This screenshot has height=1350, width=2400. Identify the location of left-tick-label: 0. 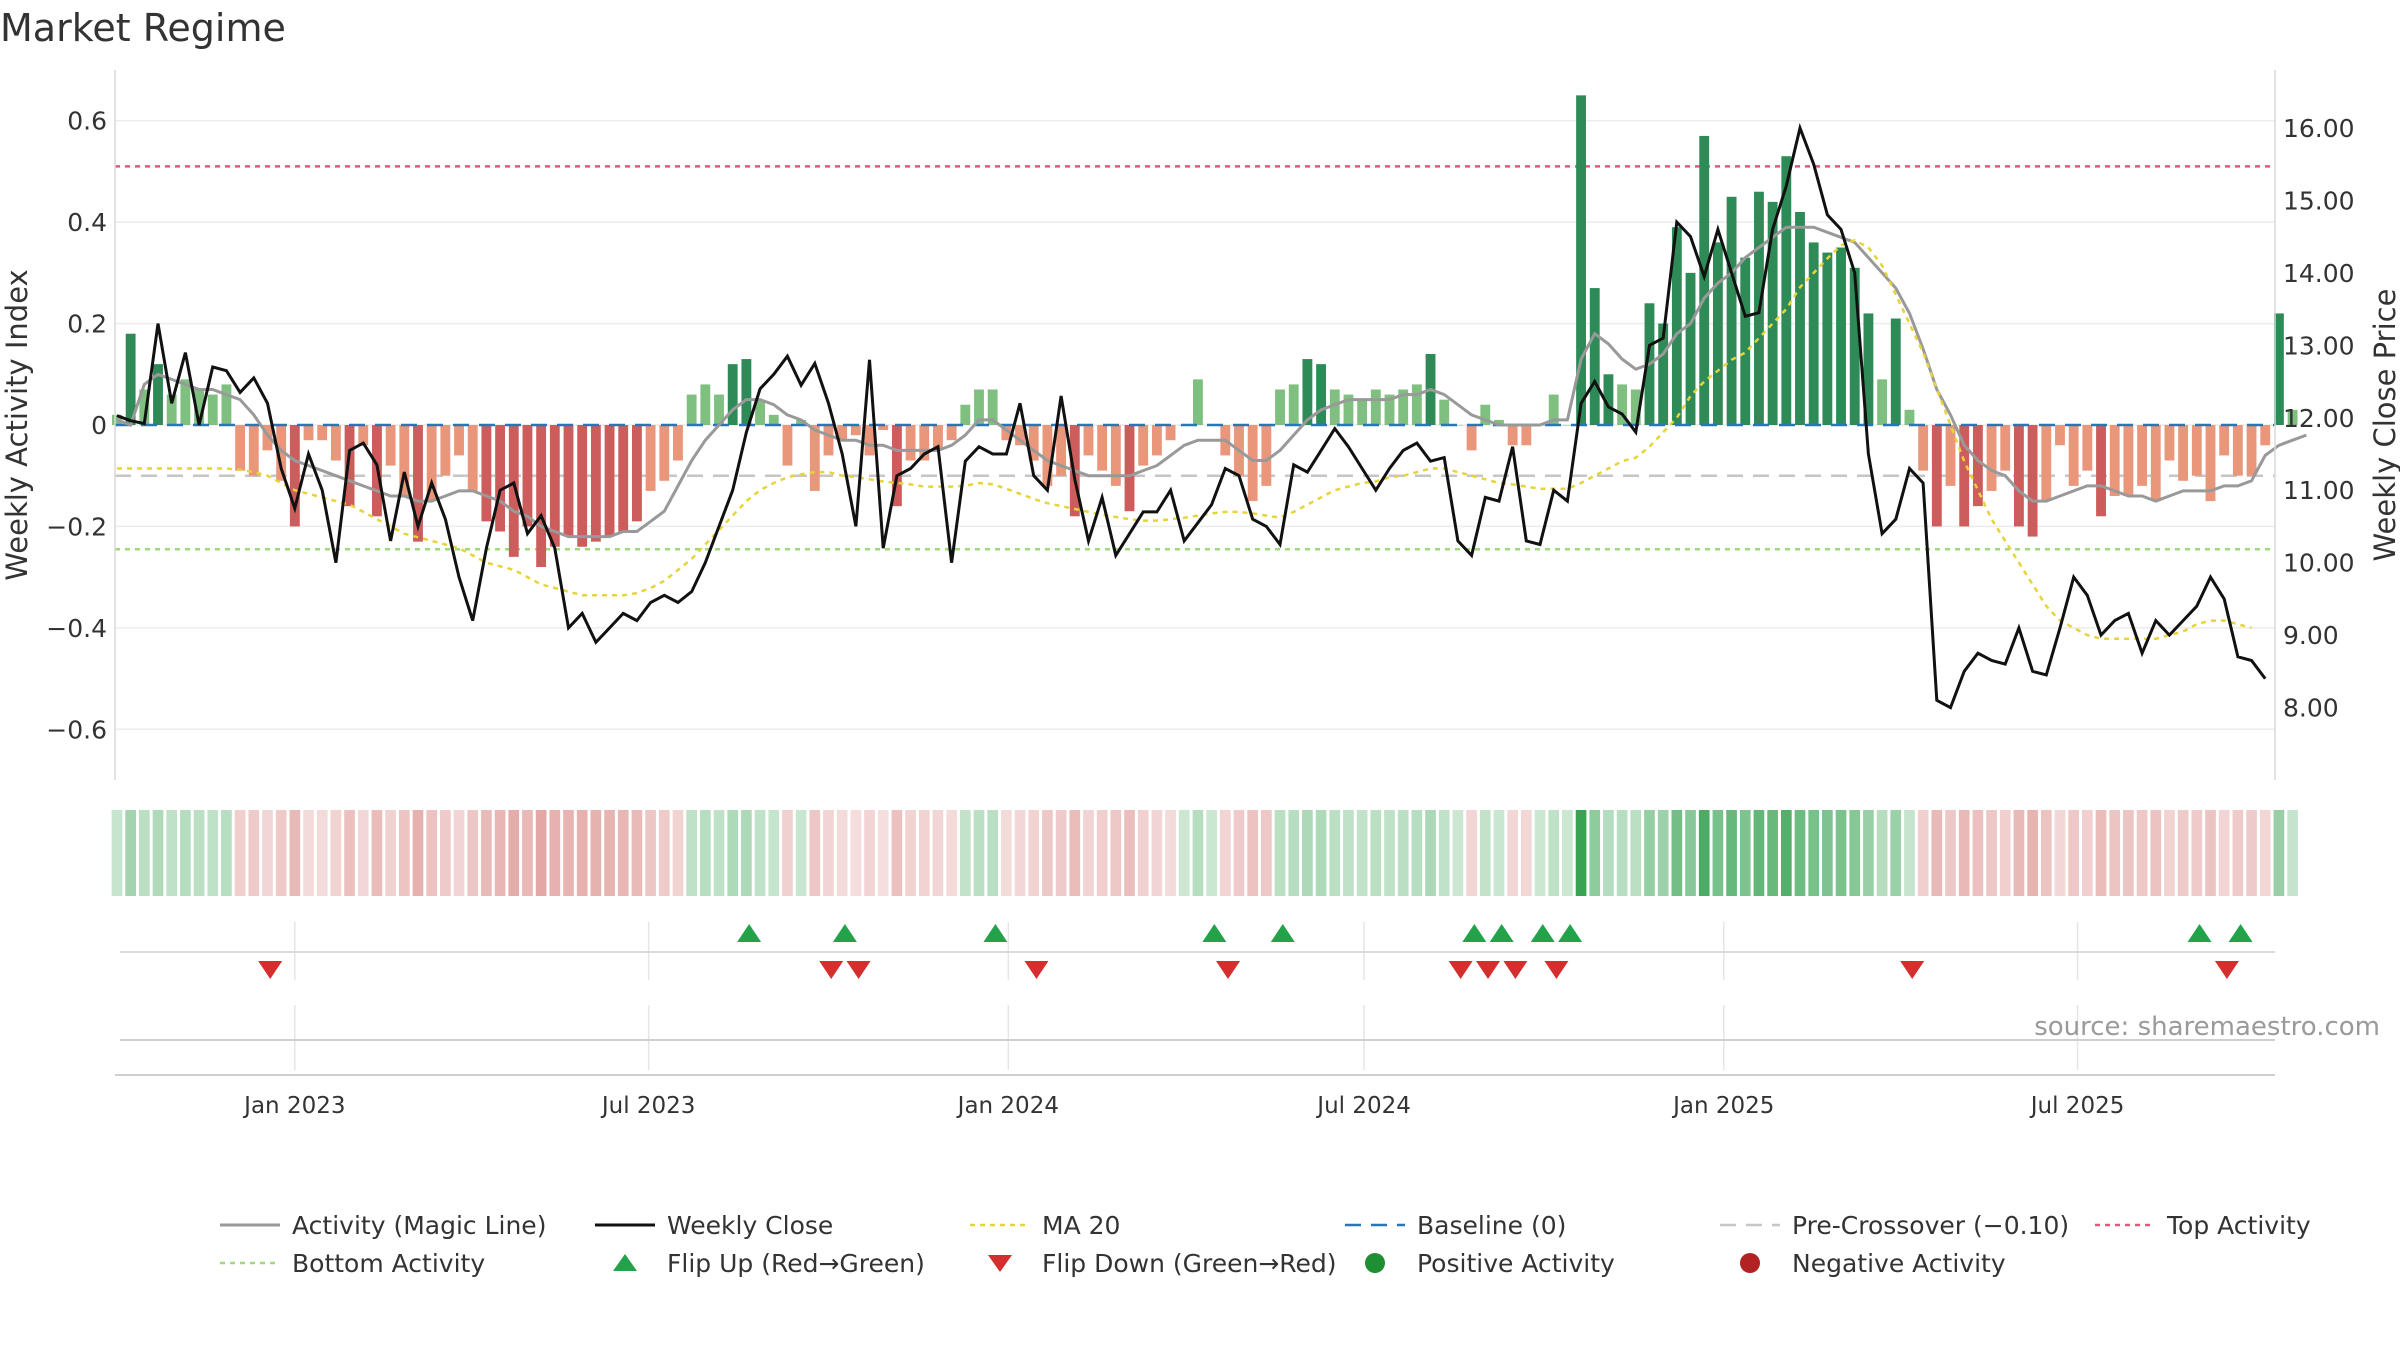
(99, 425).